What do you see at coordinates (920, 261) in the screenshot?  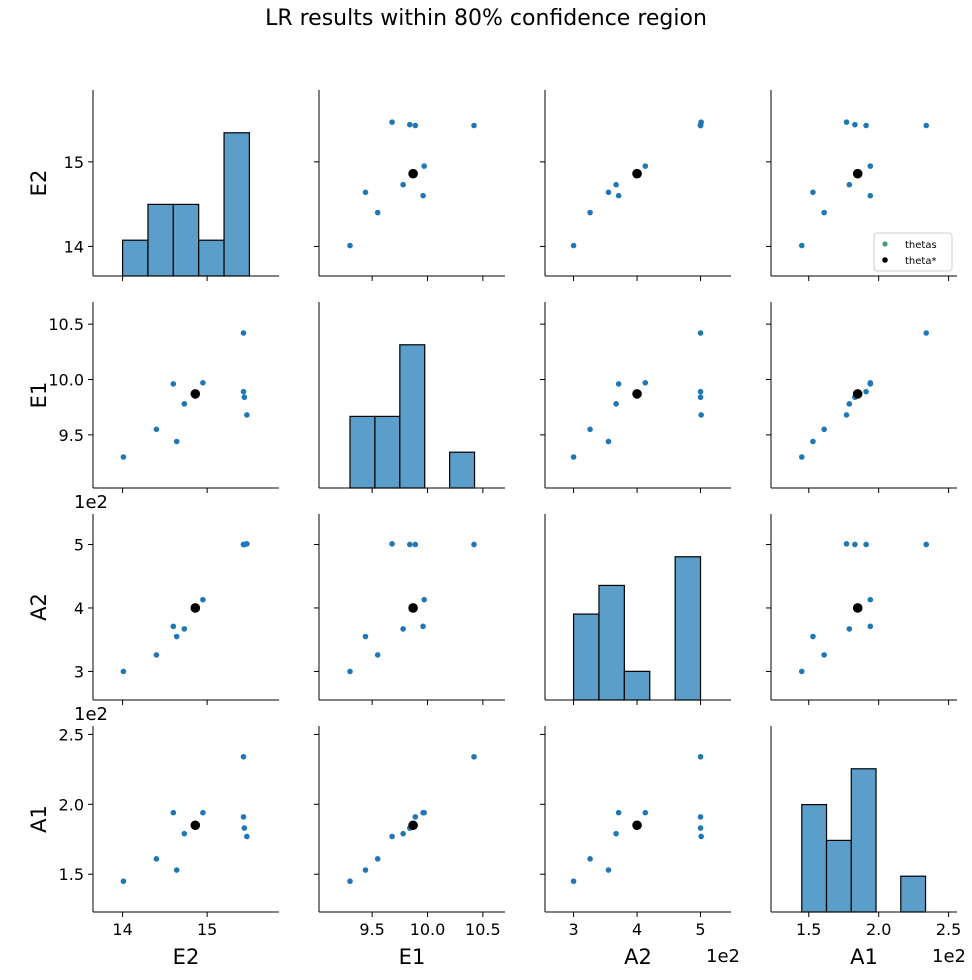 I see `legend-label-theta-star: theta*` at bounding box center [920, 261].